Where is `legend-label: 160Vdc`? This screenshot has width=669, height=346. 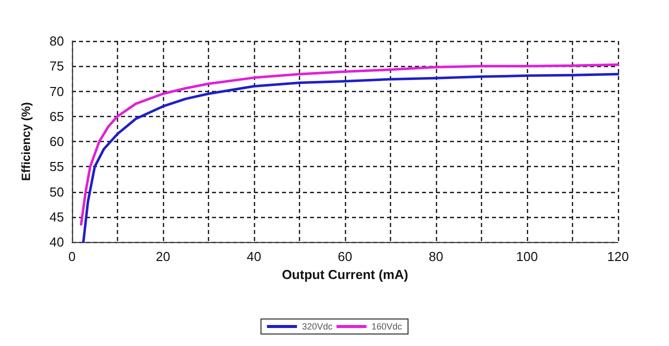
legend-label: 160Vdc is located at coordinates (387, 327).